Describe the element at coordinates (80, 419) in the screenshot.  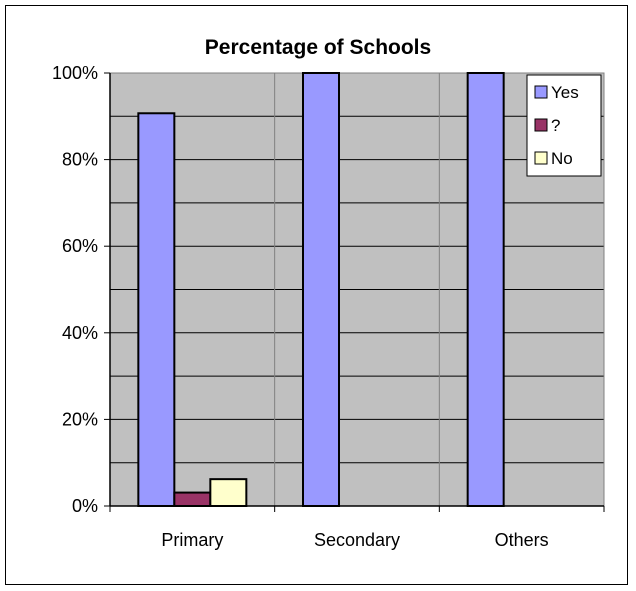
I see `y-tick-label: 20%` at that location.